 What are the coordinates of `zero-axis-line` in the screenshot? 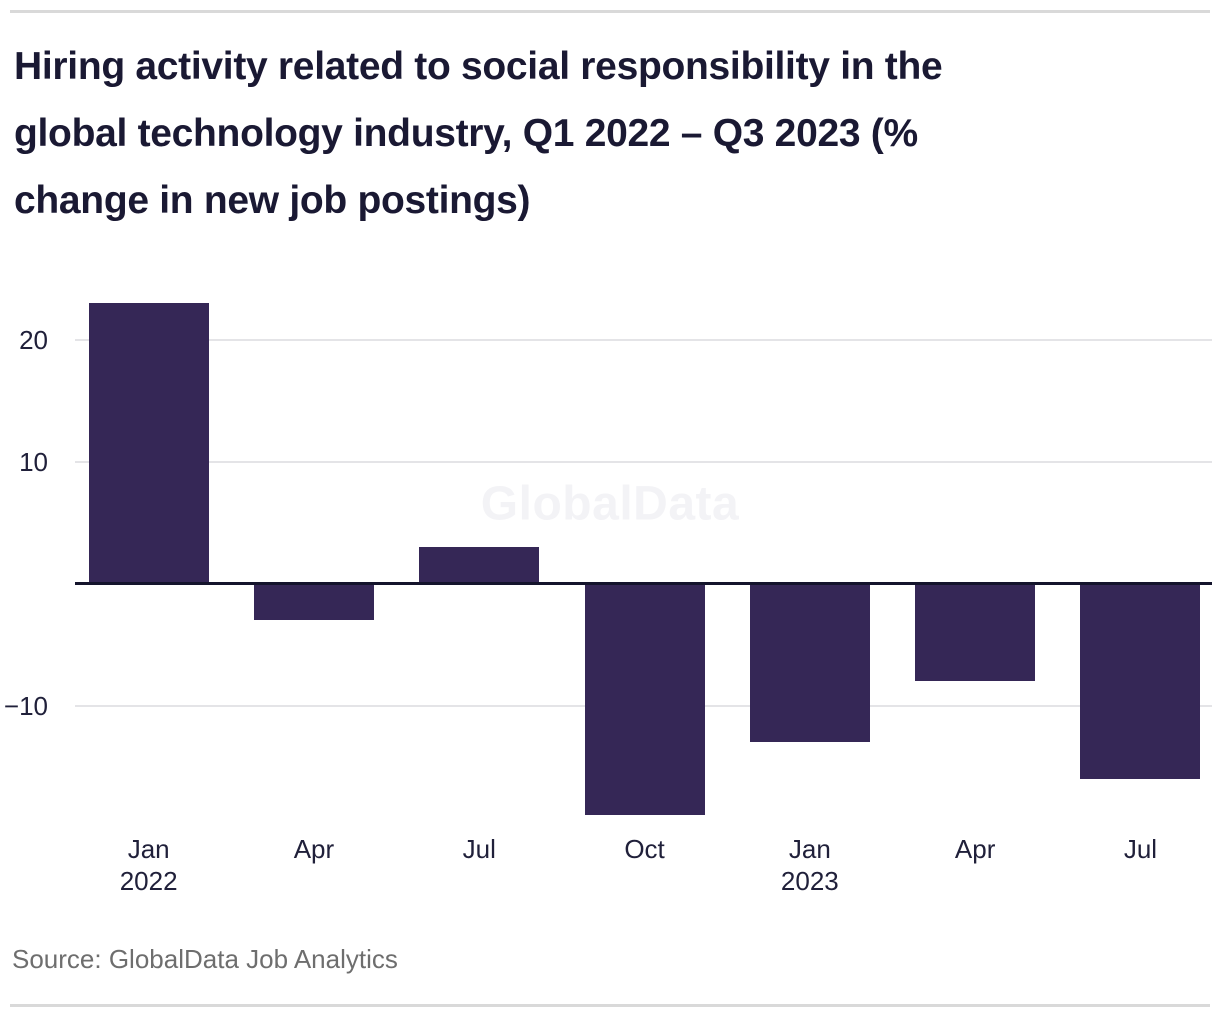 It's located at (643, 584).